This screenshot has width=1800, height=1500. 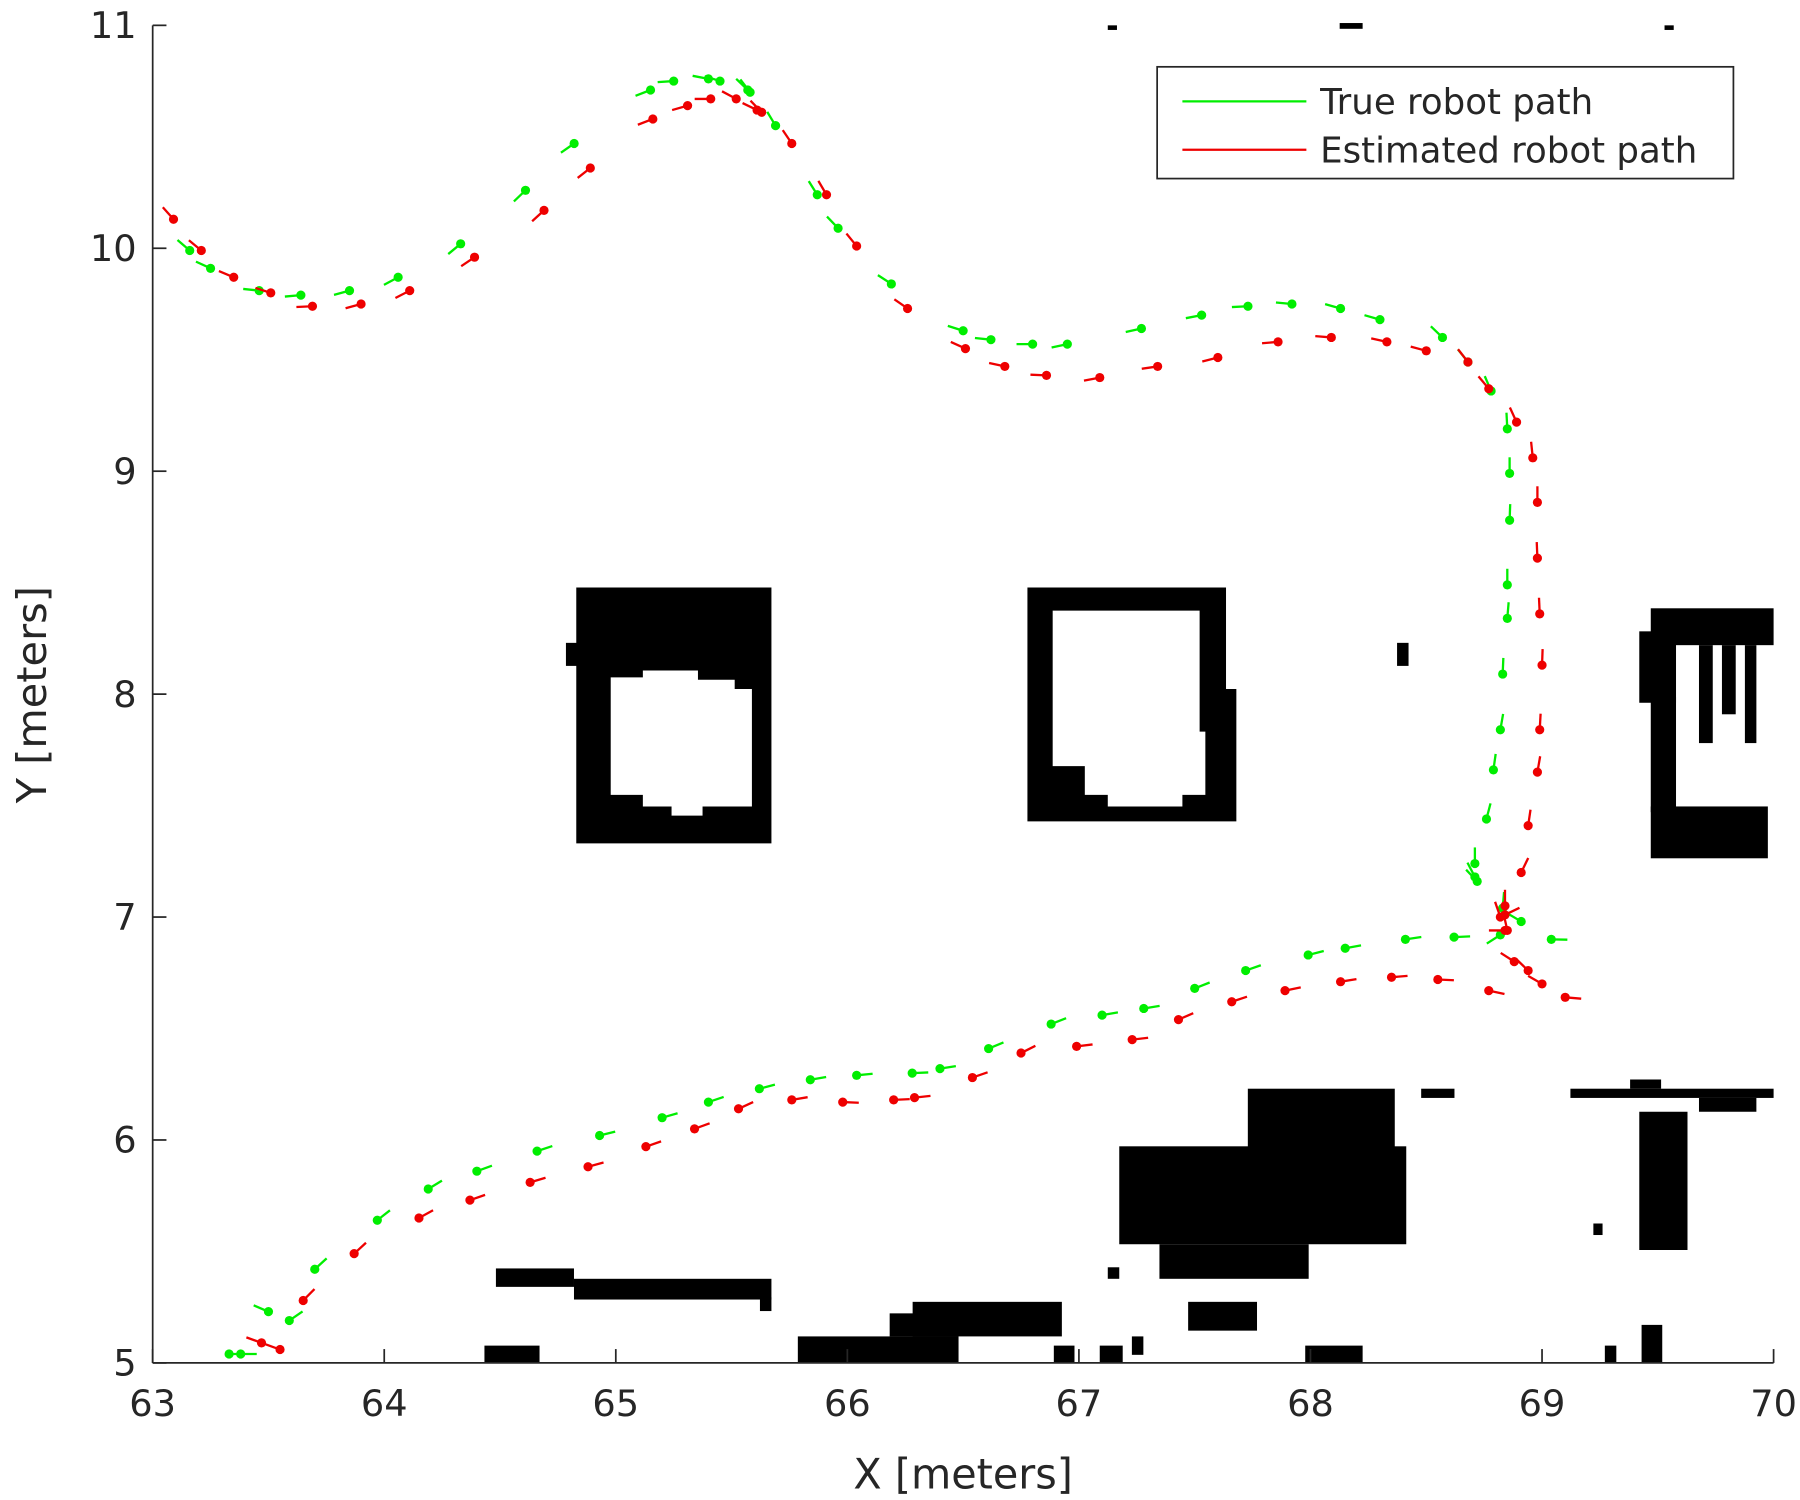 I want to click on legend-box, so click(x=1445, y=122).